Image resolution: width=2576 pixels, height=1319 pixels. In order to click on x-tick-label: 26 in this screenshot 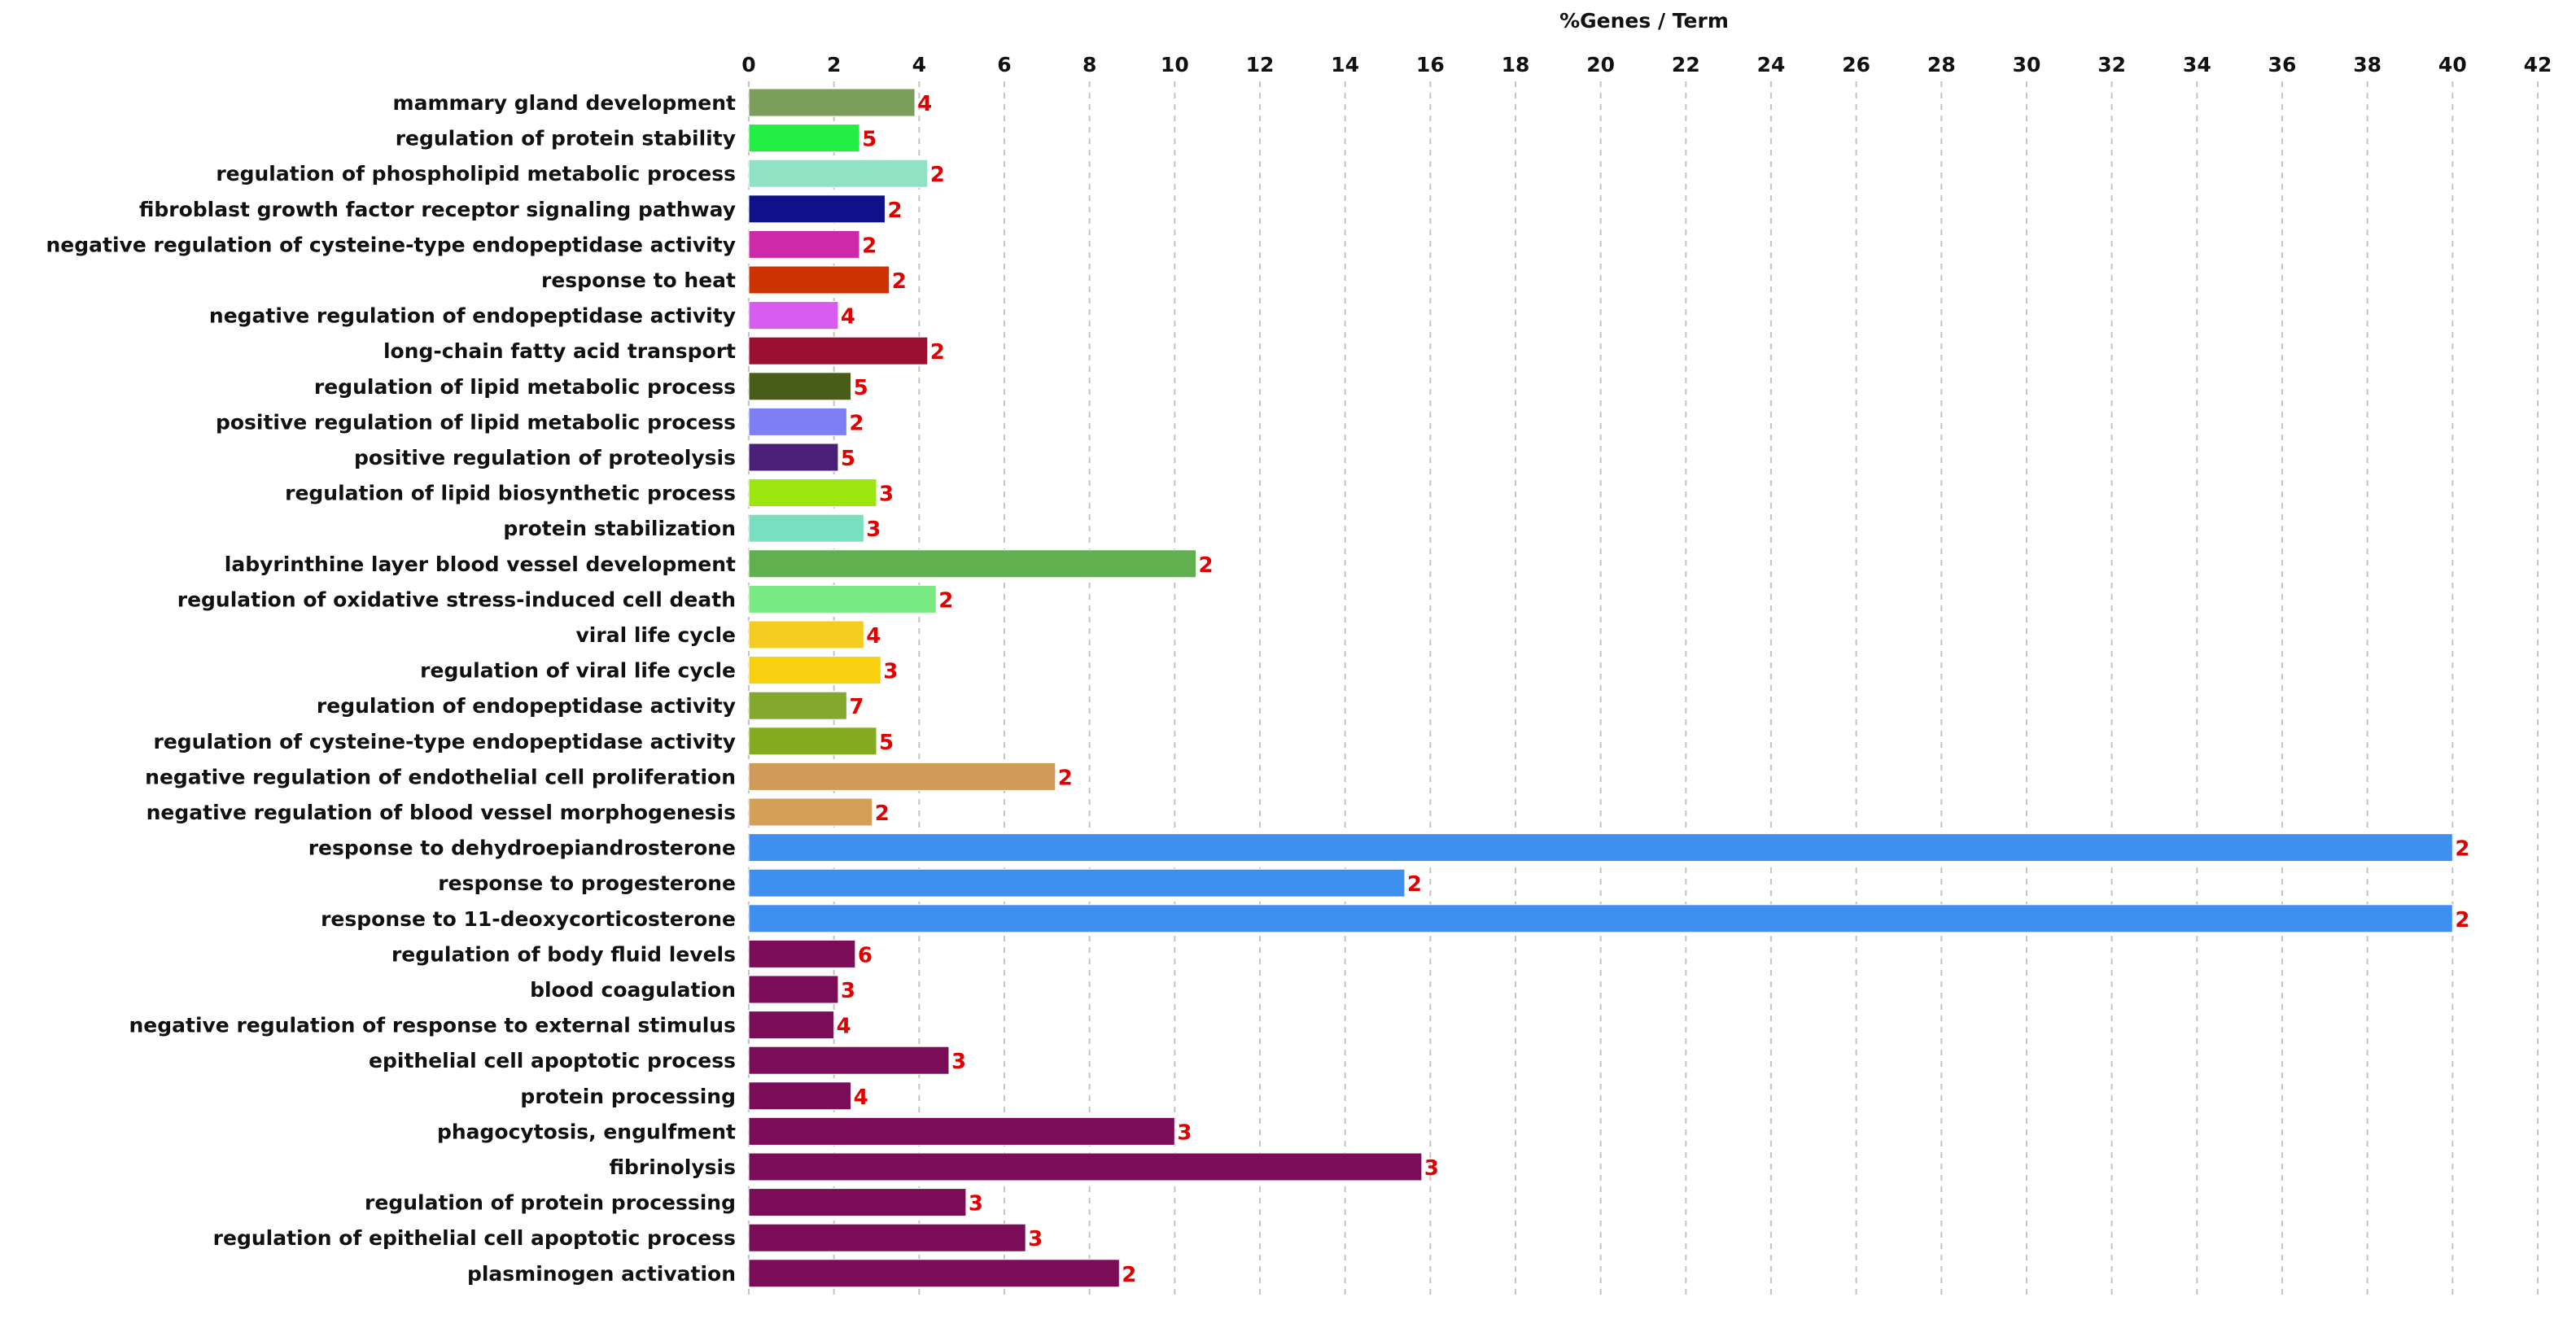, I will do `click(1856, 64)`.